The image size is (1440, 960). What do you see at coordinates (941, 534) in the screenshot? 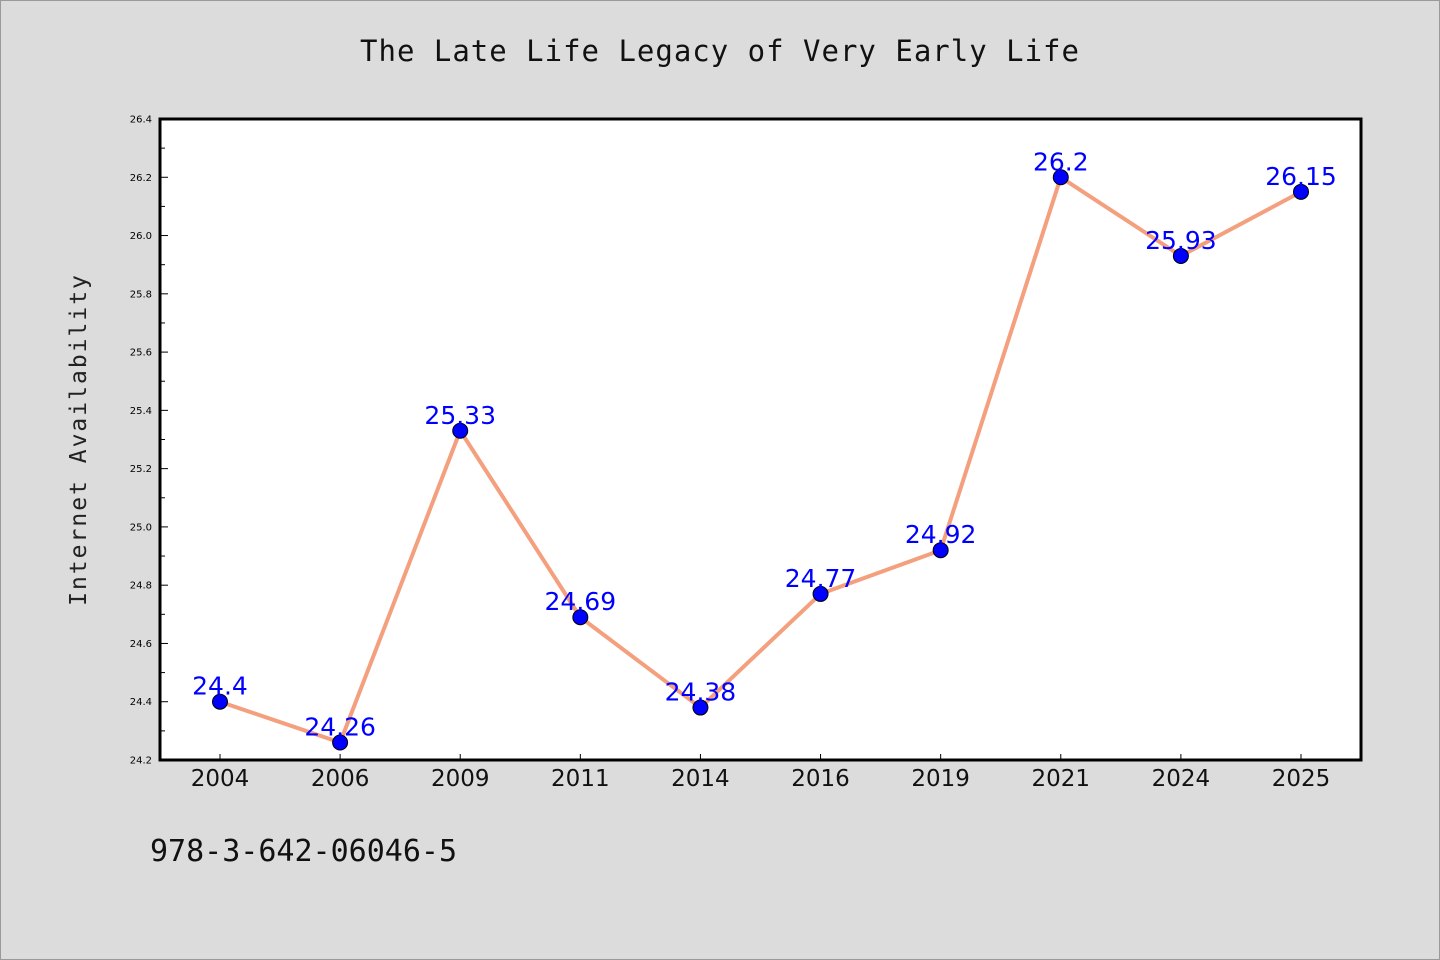
I see `data-label: 24.92` at bounding box center [941, 534].